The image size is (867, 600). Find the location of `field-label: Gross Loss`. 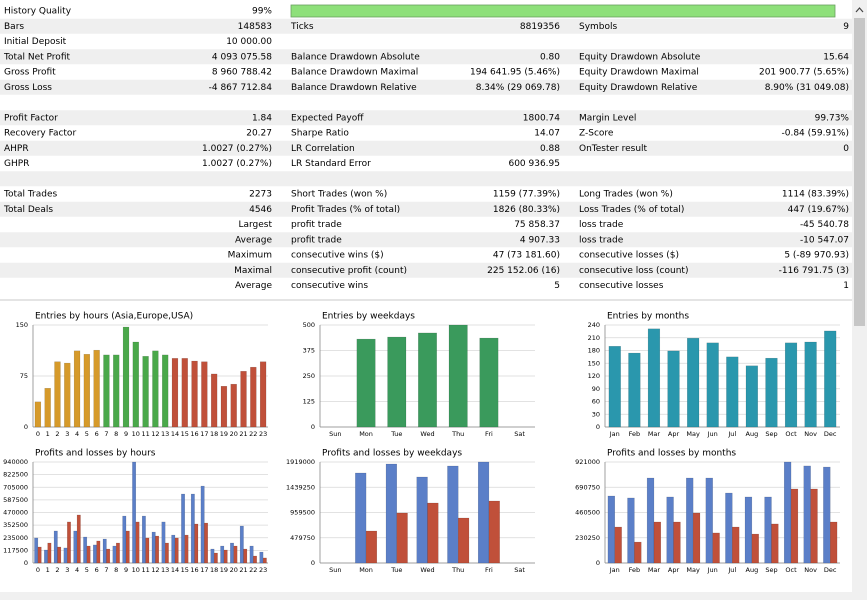

field-label: Gross Loss is located at coordinates (28, 88).